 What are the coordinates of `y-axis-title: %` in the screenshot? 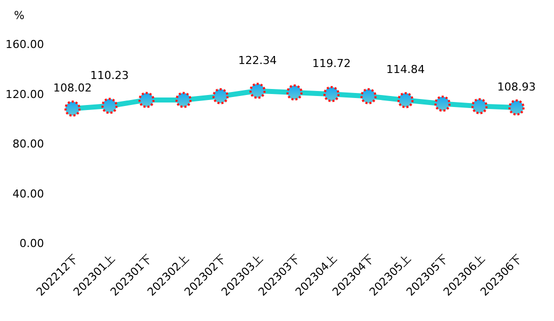 It's located at (19, 15).